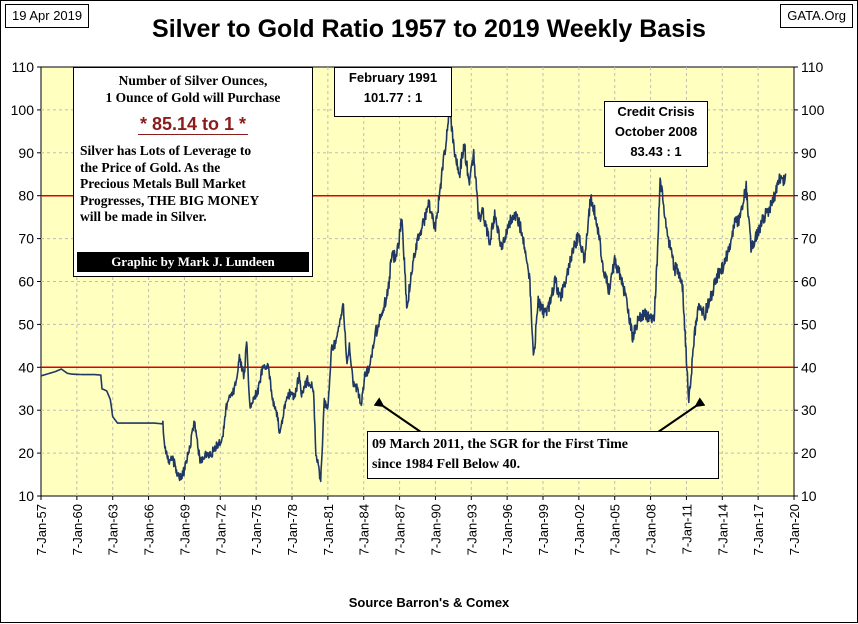 This screenshot has width=858, height=624. I want to click on y-tick-label-right: 20, so click(809, 453).